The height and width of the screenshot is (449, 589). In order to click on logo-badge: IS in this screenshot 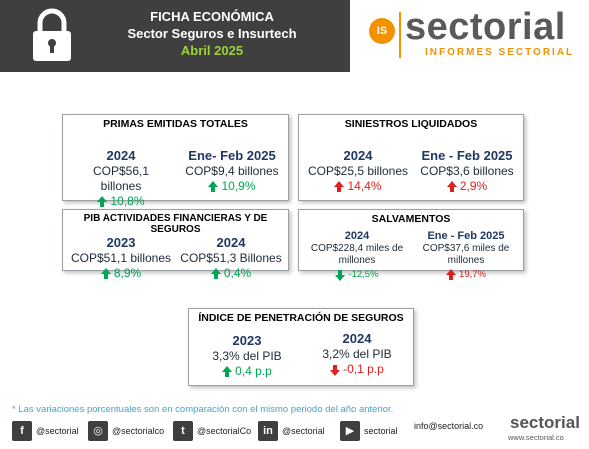, I will do `click(382, 31)`.